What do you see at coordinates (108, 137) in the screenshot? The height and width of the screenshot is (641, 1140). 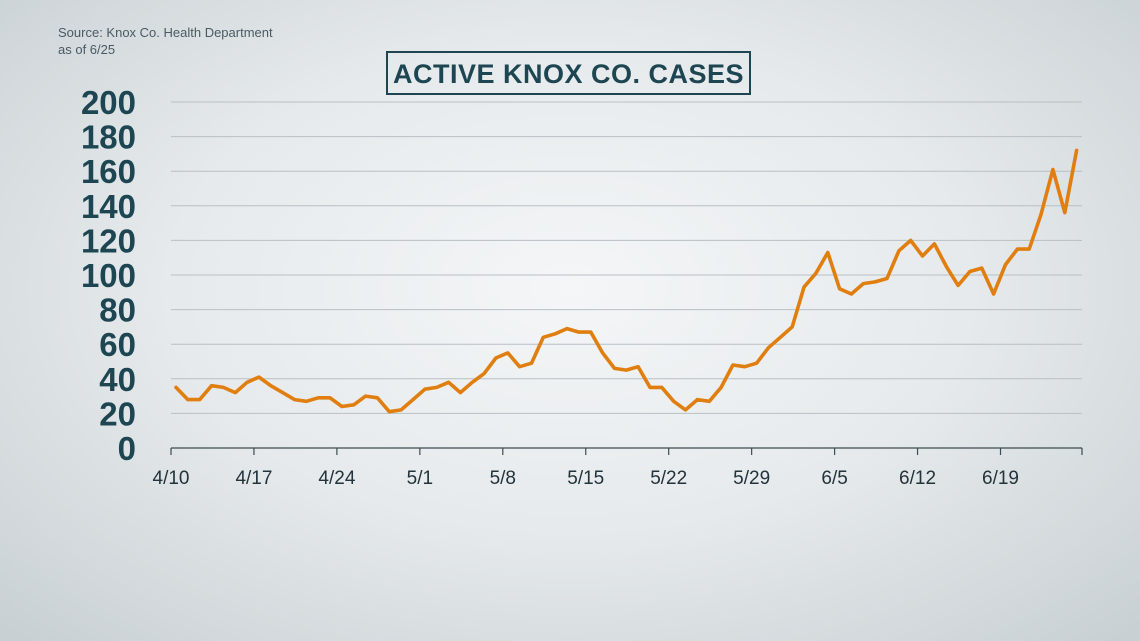 I see `y-tick-label: 180` at bounding box center [108, 137].